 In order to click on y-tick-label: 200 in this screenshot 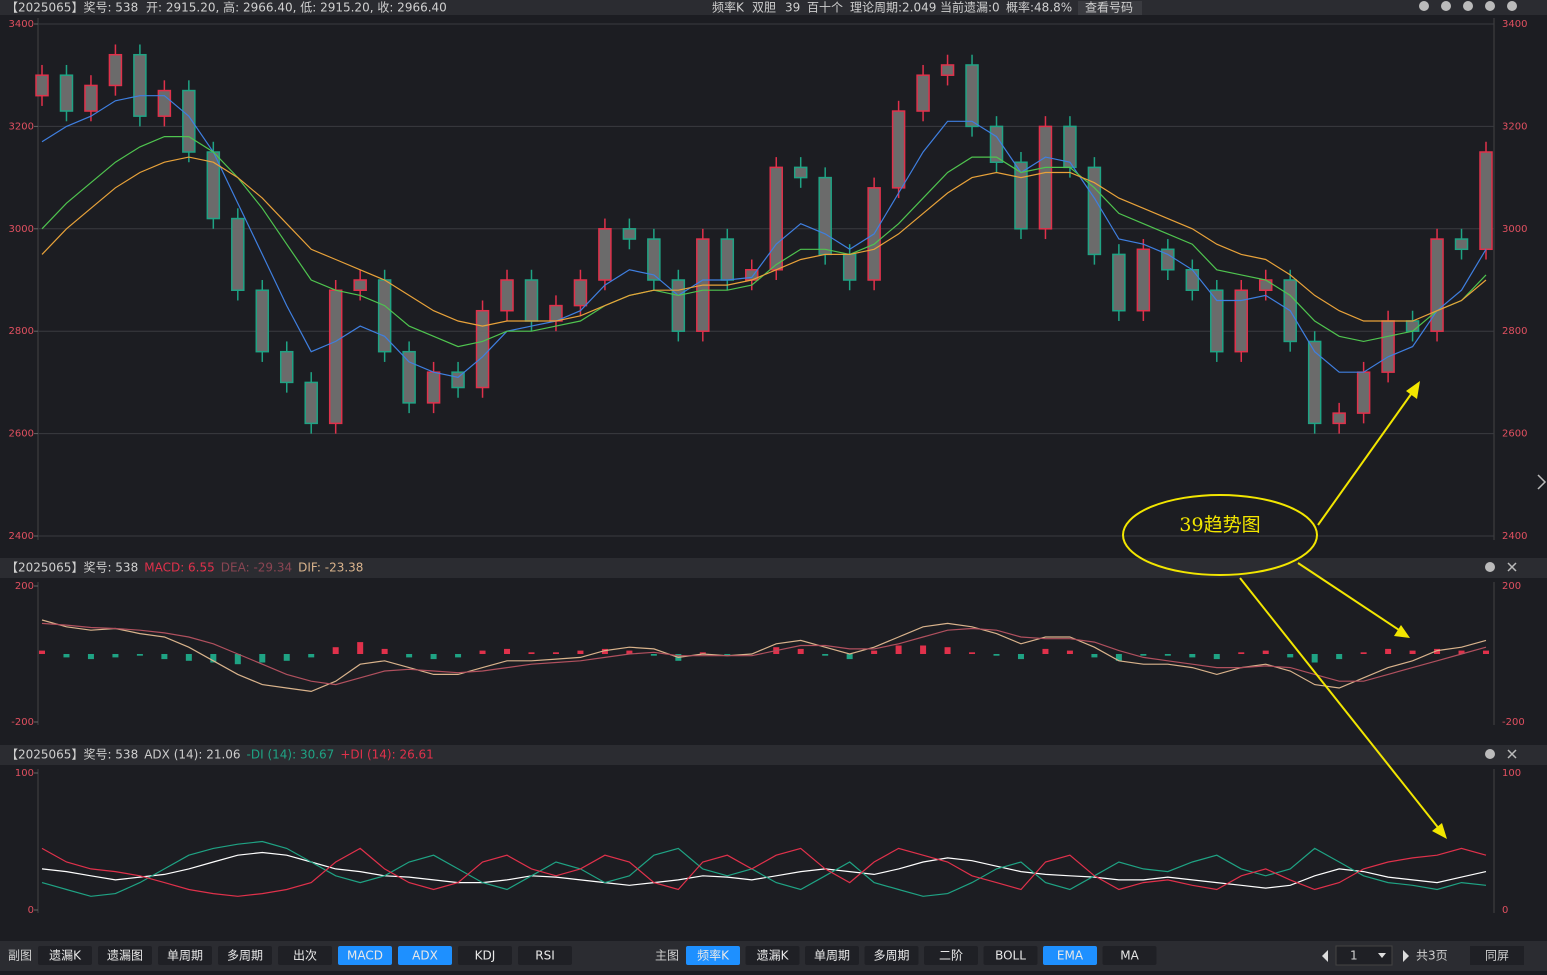, I will do `click(24, 586)`.